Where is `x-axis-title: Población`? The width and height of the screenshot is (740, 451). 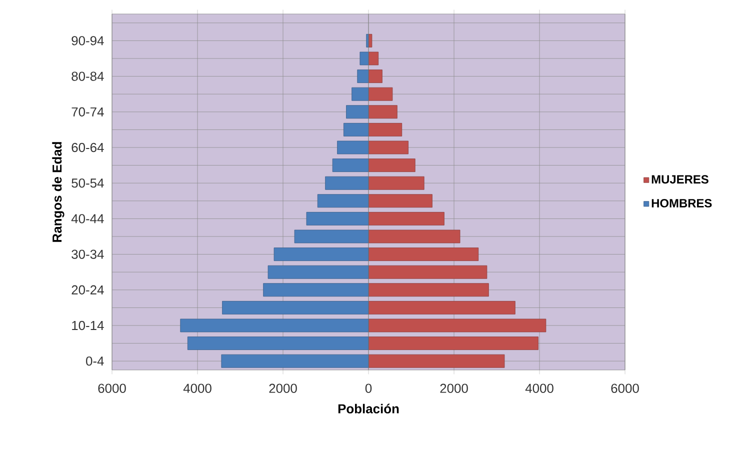 x-axis-title: Población is located at coordinates (368, 409).